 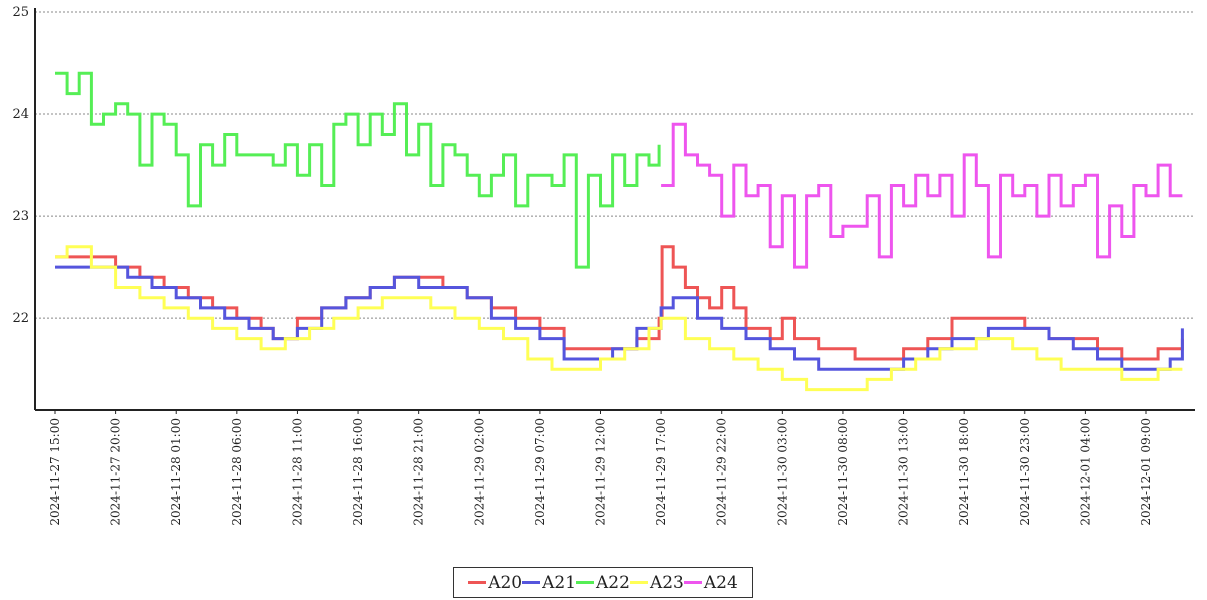 What do you see at coordinates (904, 472) in the screenshot?
I see `x-tick-label-14: 2024-11-30 13:00` at bounding box center [904, 472].